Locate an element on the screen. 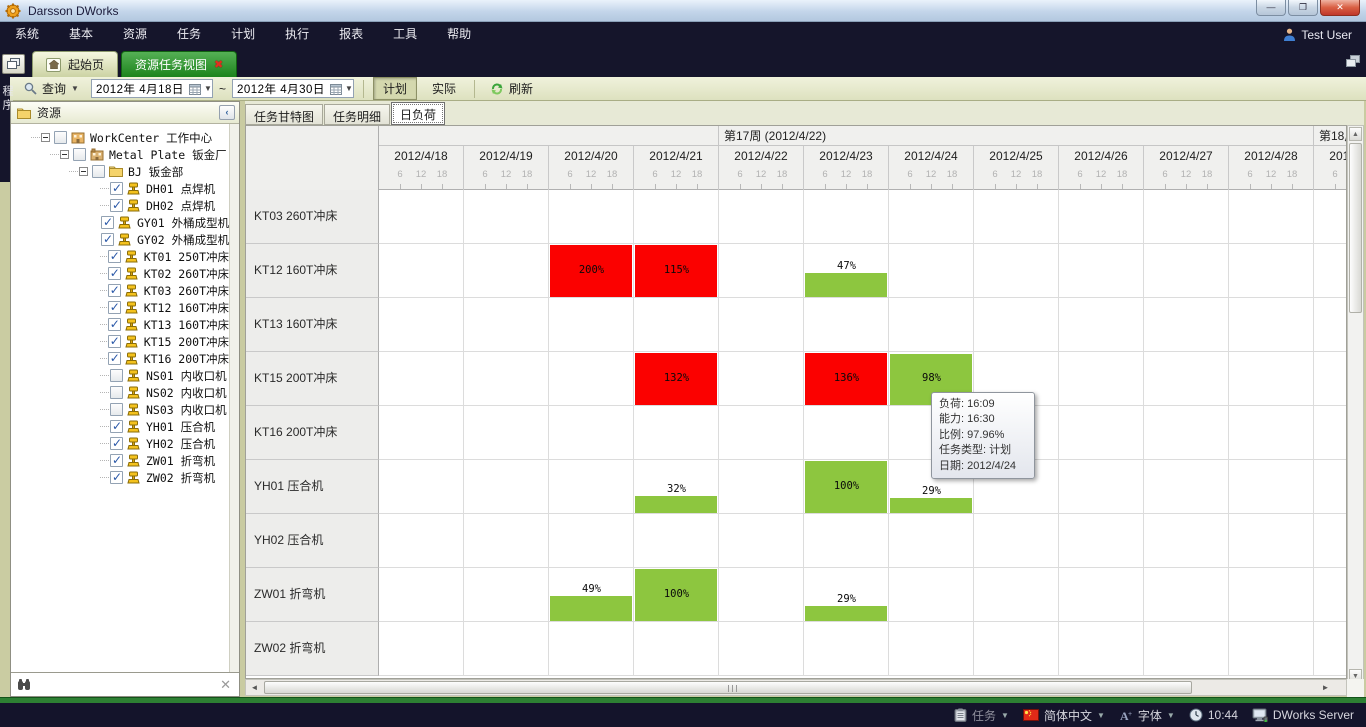 The height and width of the screenshot is (727, 1366). tree-node: DH02 点焊机 is located at coordinates (120, 205).